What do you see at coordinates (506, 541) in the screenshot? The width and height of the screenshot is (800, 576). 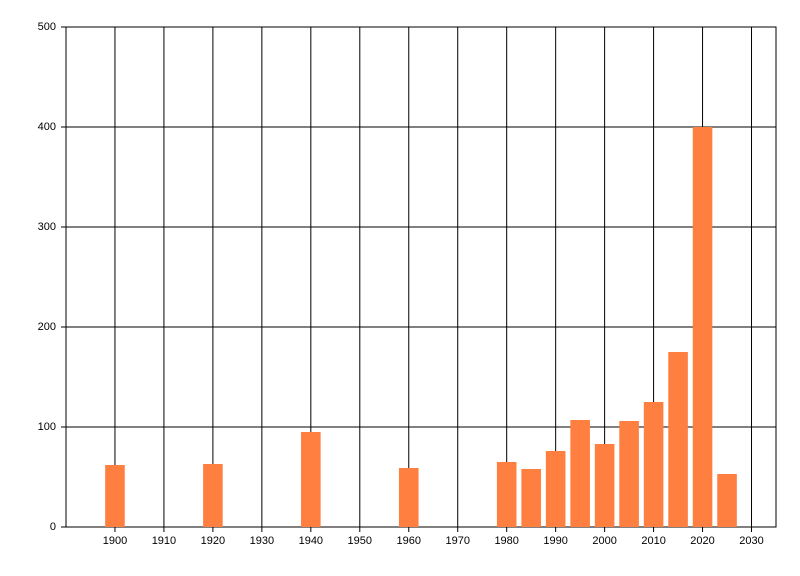 I see `x-tick-label: 1980` at bounding box center [506, 541].